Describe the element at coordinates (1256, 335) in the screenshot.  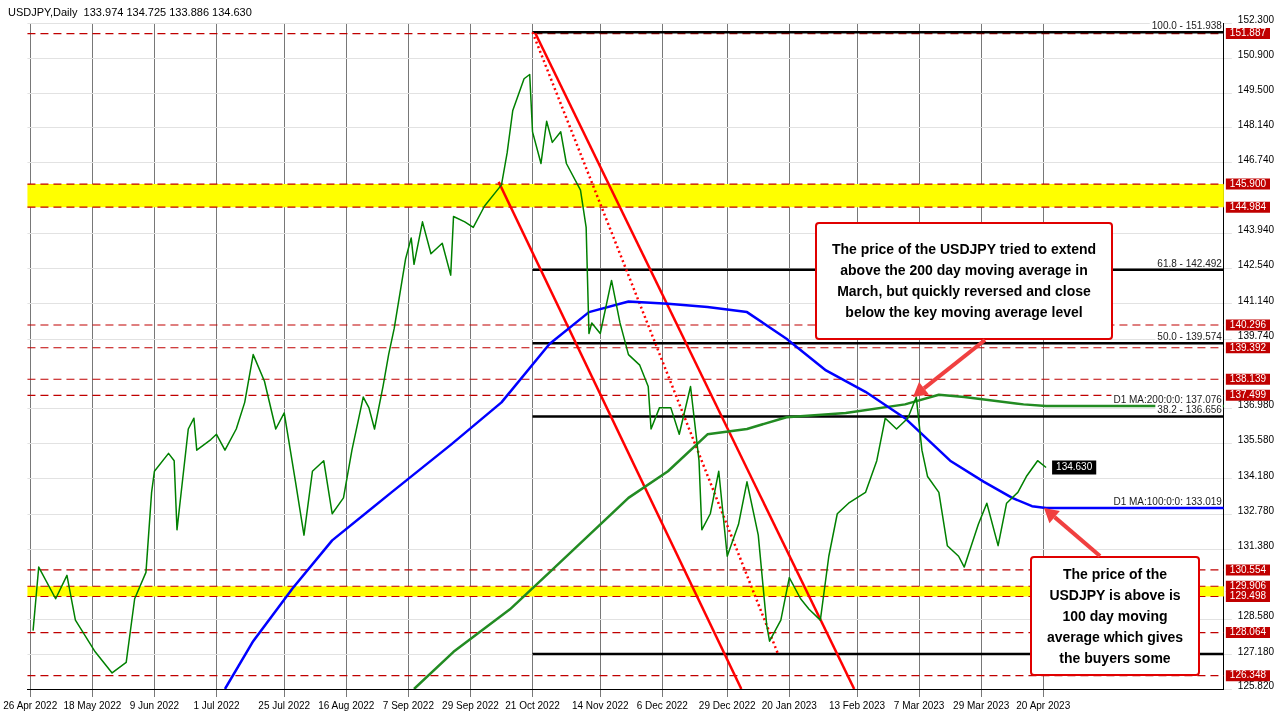
I see `y-tick-label: 139.740` at that location.